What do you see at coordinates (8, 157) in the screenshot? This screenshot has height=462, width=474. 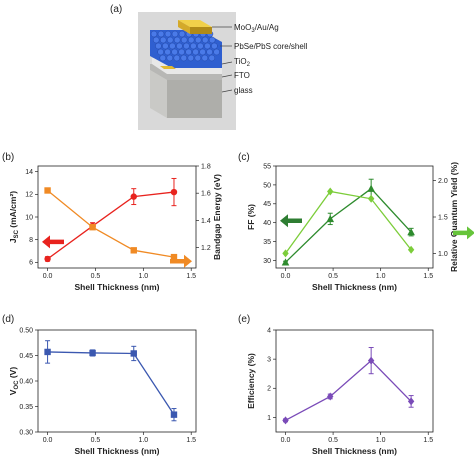 I see `panel-label-b: (b)` at bounding box center [8, 157].